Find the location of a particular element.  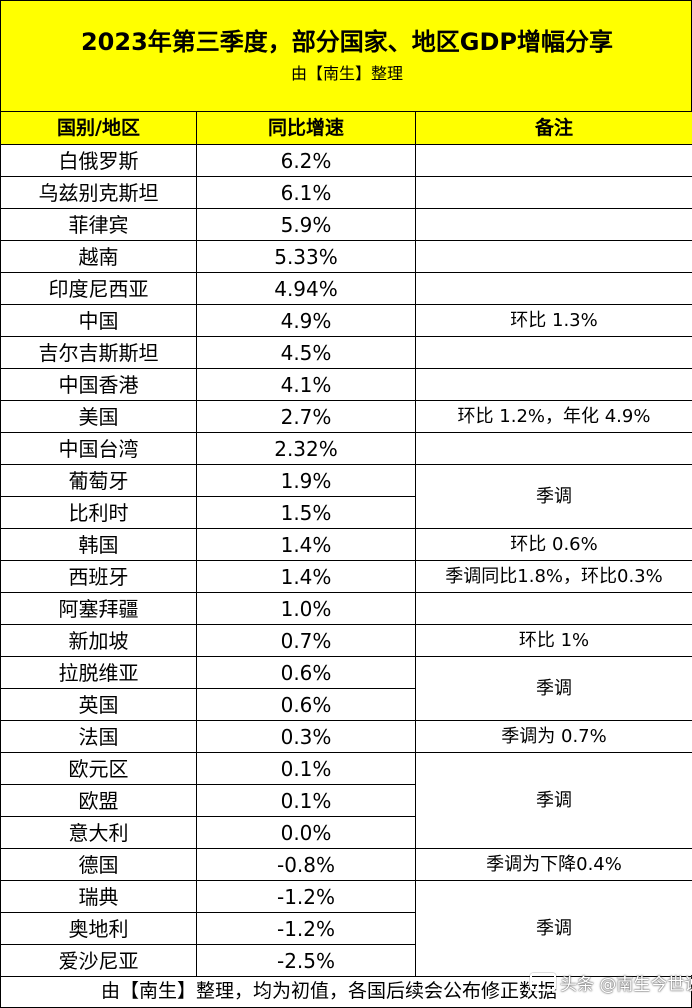

table-row: 意大利 0.0% is located at coordinates (346, 832).